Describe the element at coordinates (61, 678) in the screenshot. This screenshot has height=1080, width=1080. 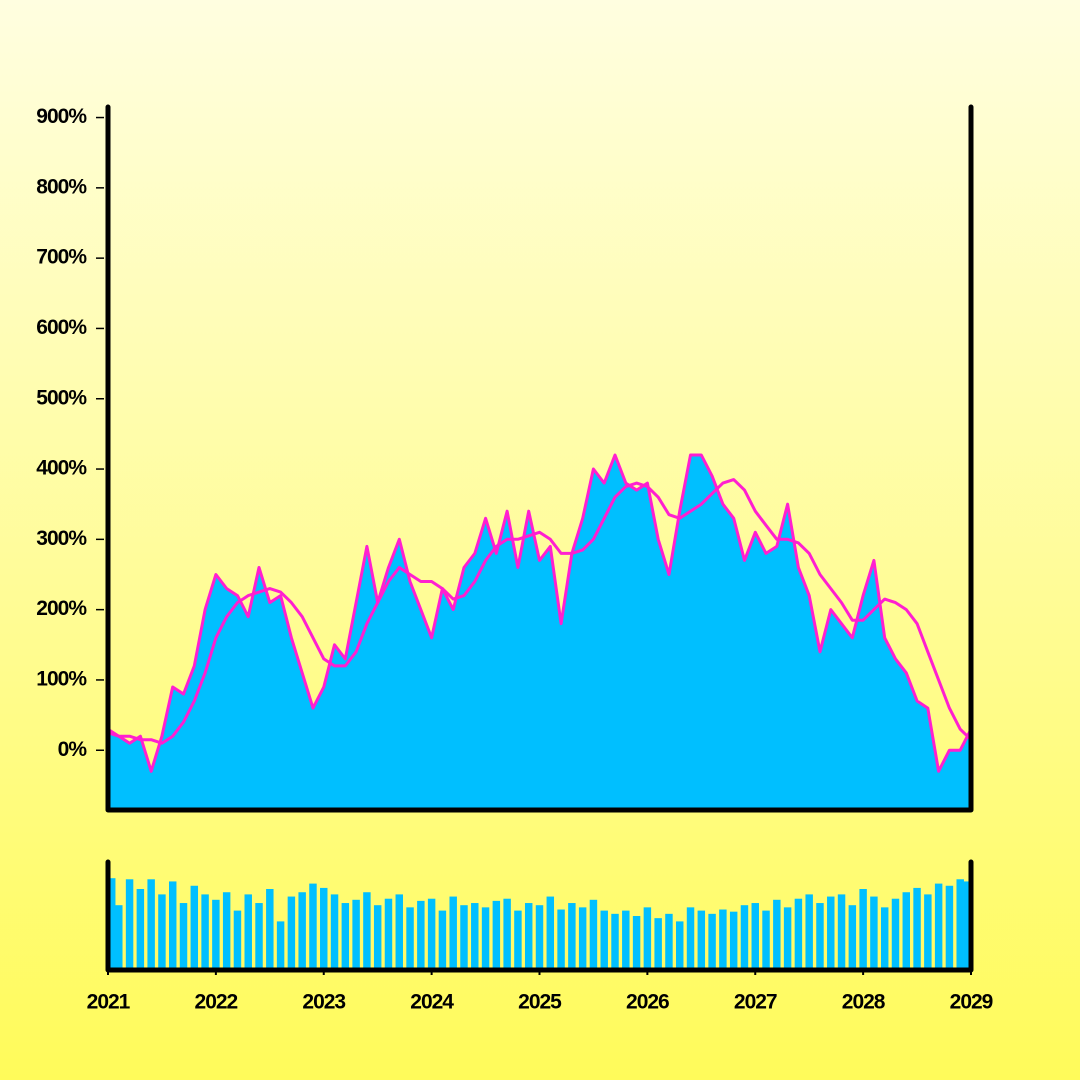
I see `y-tick-label: 100%` at that location.